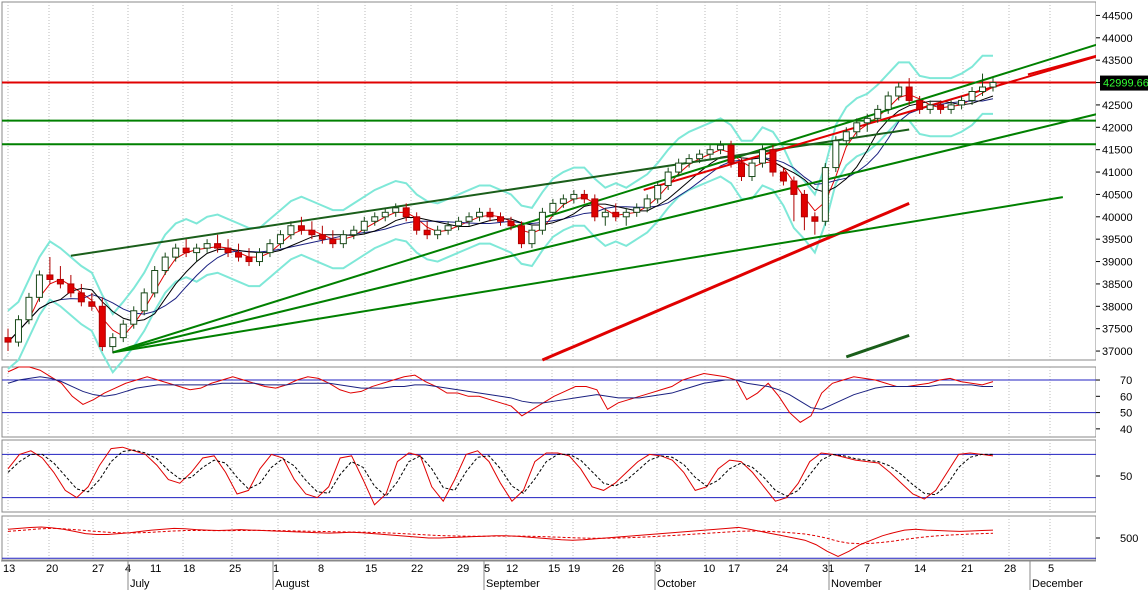  I want to click on x-day-label: 3, so click(658, 569).